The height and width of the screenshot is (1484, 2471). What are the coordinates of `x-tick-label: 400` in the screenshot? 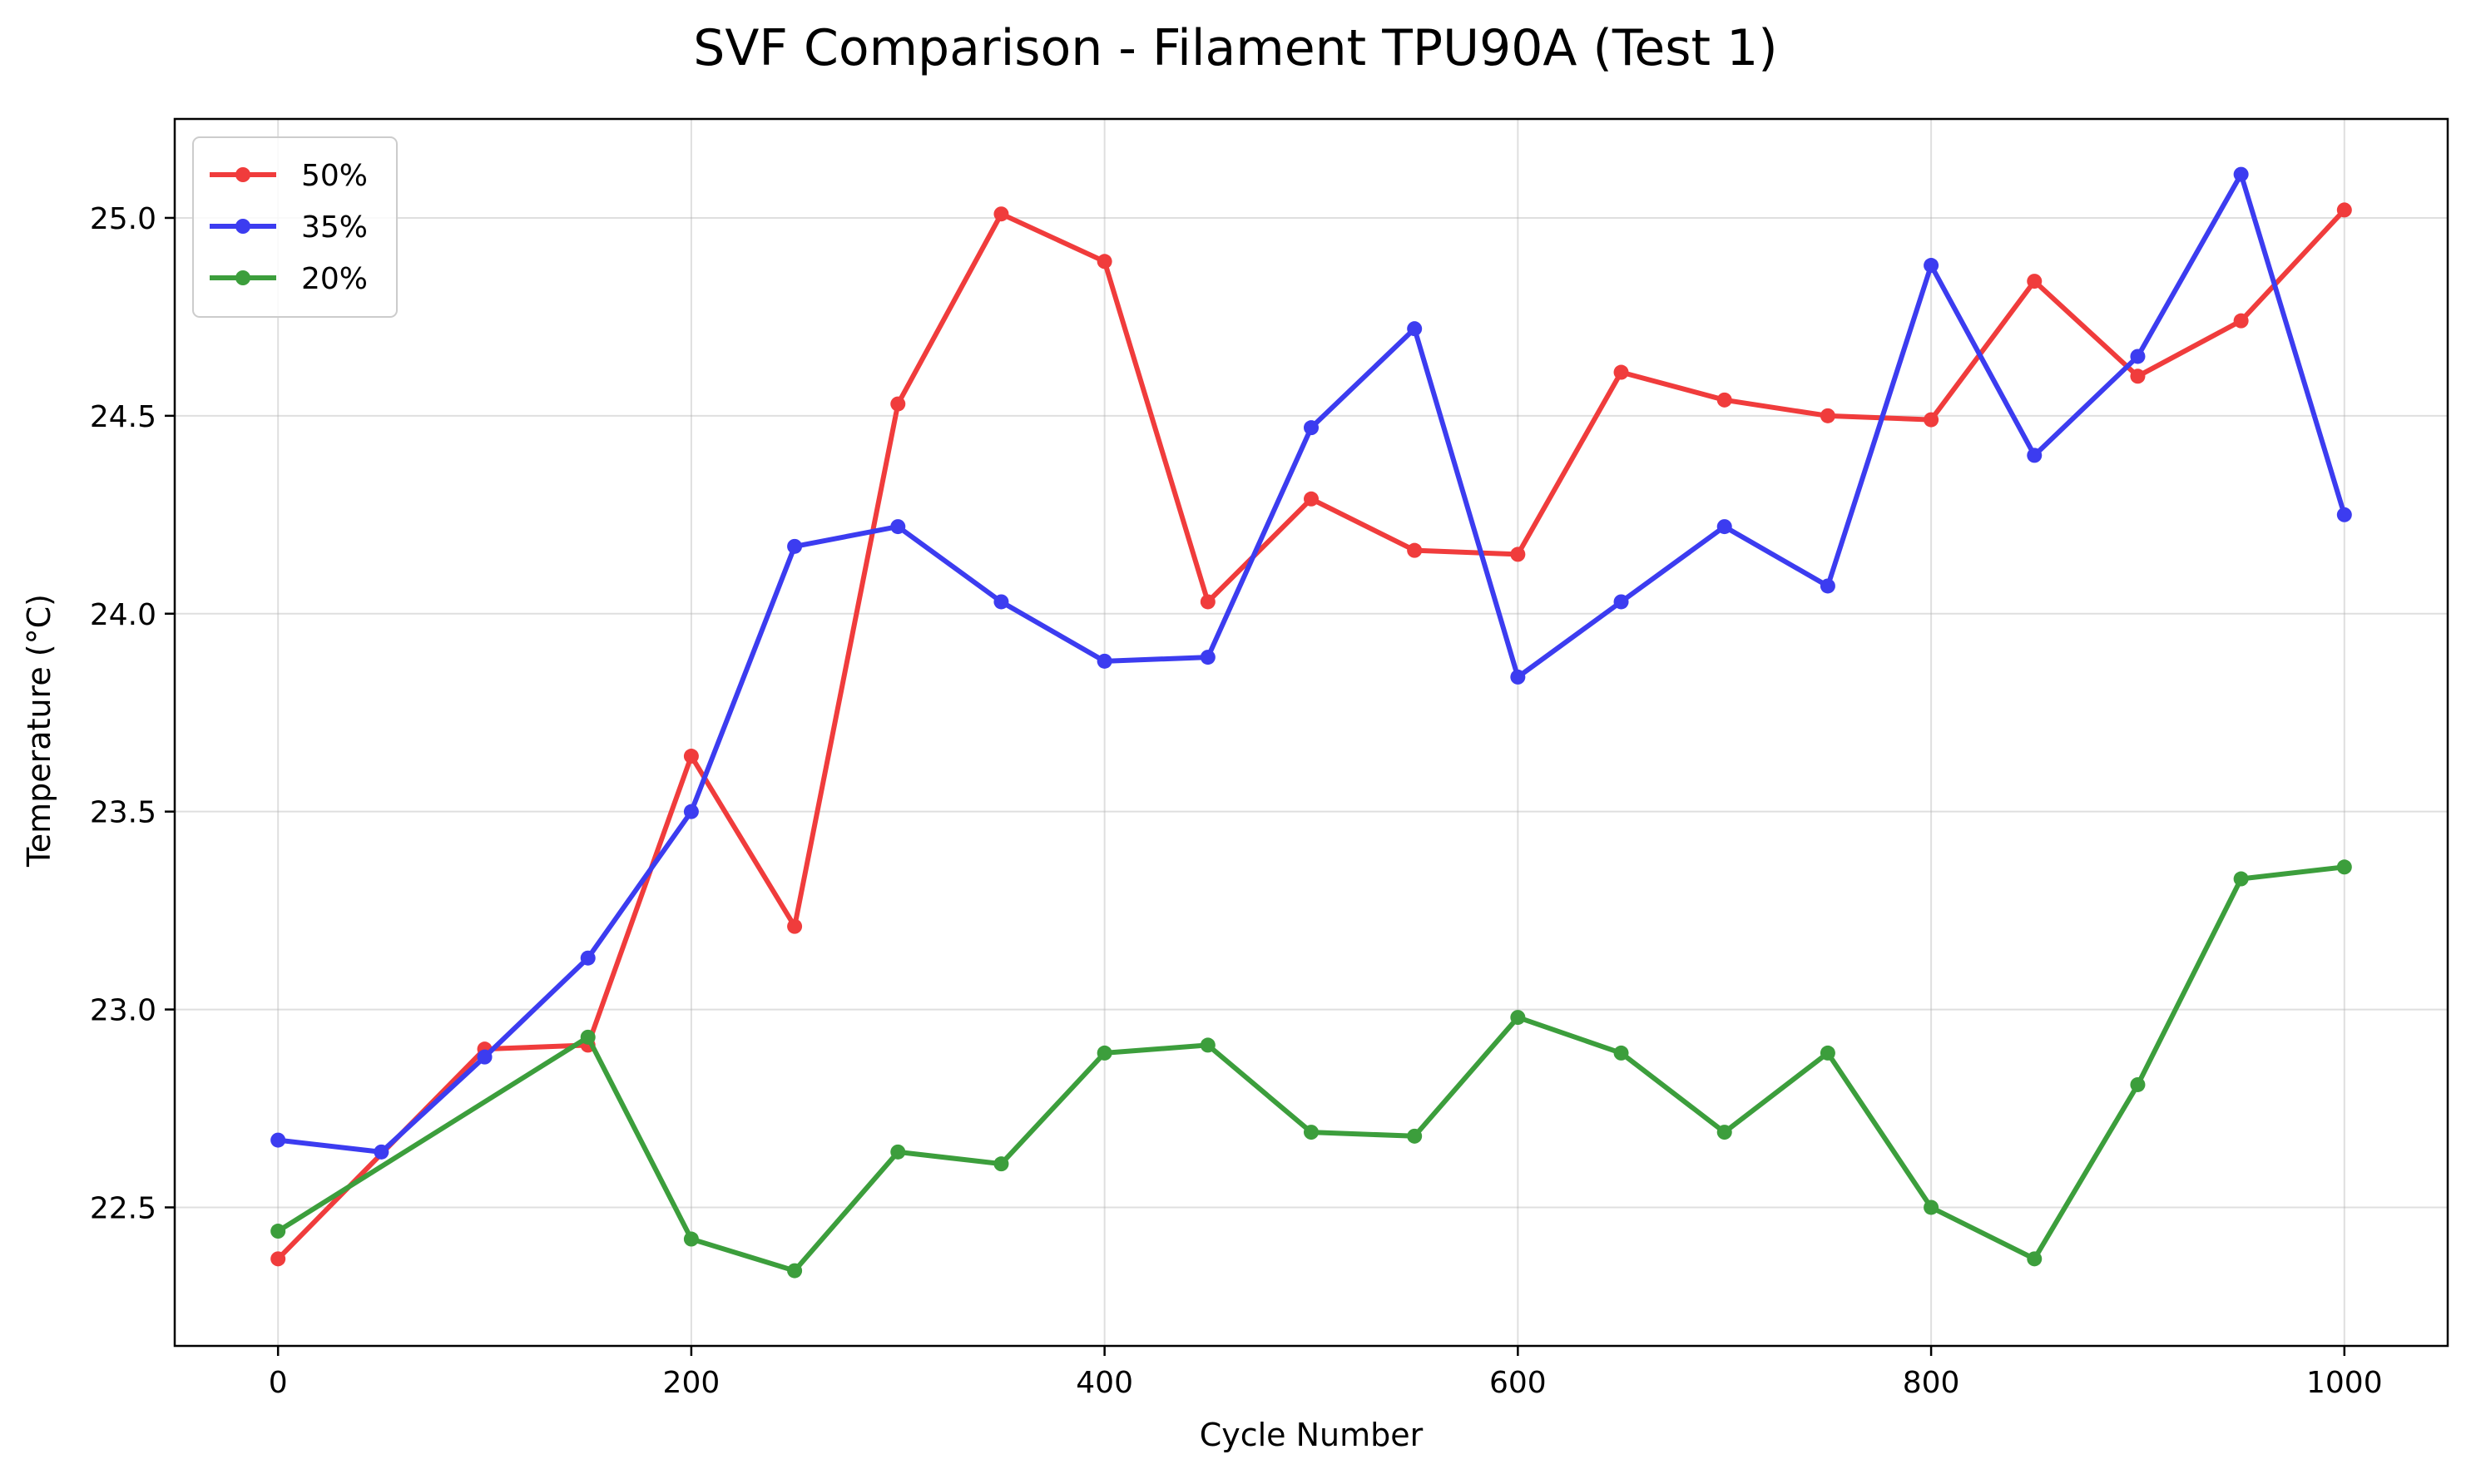 It's located at (1104, 1383).